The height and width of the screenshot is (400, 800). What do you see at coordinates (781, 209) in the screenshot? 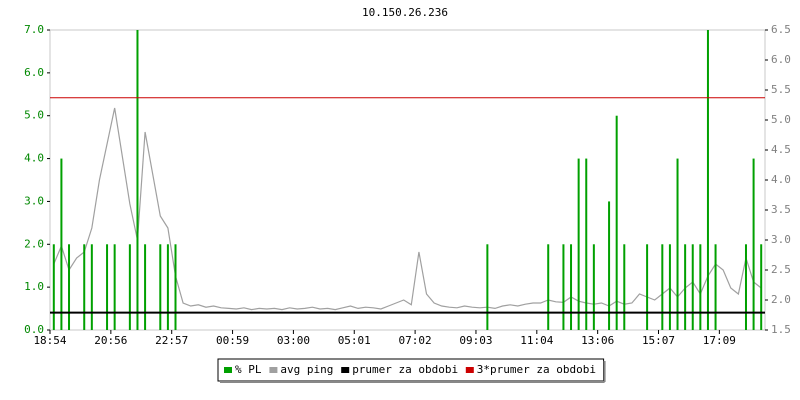
I see `y2-tick-label: 3.5` at bounding box center [781, 209].